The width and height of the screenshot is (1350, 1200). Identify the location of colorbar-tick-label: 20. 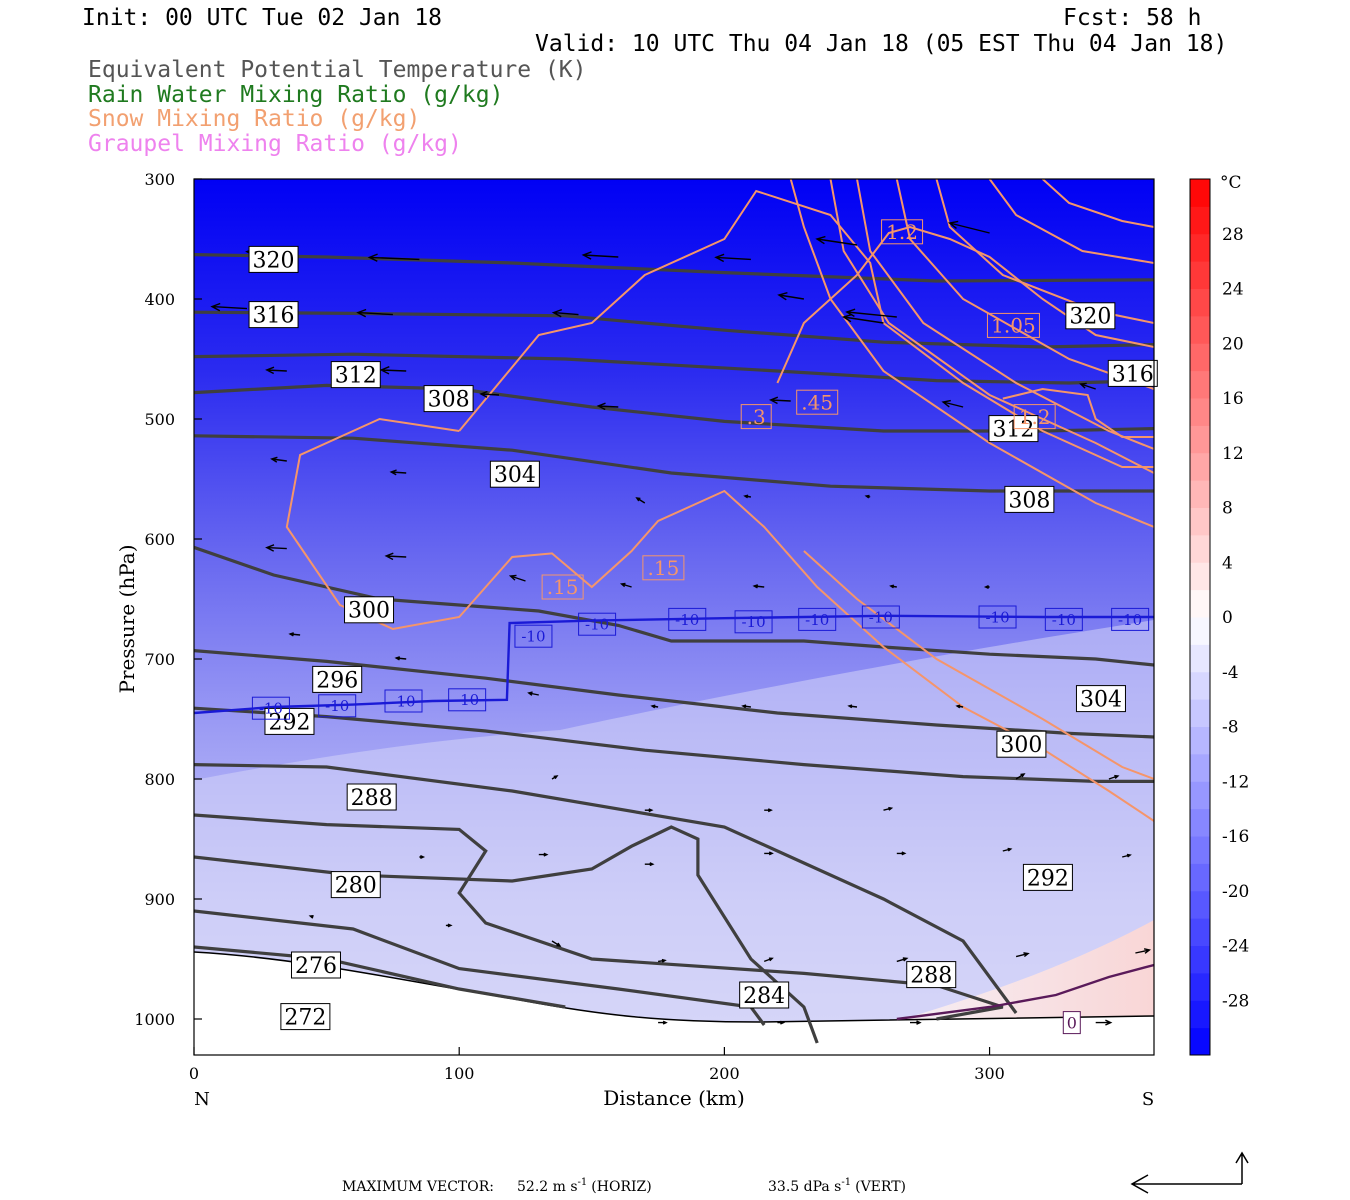
(1233, 344).